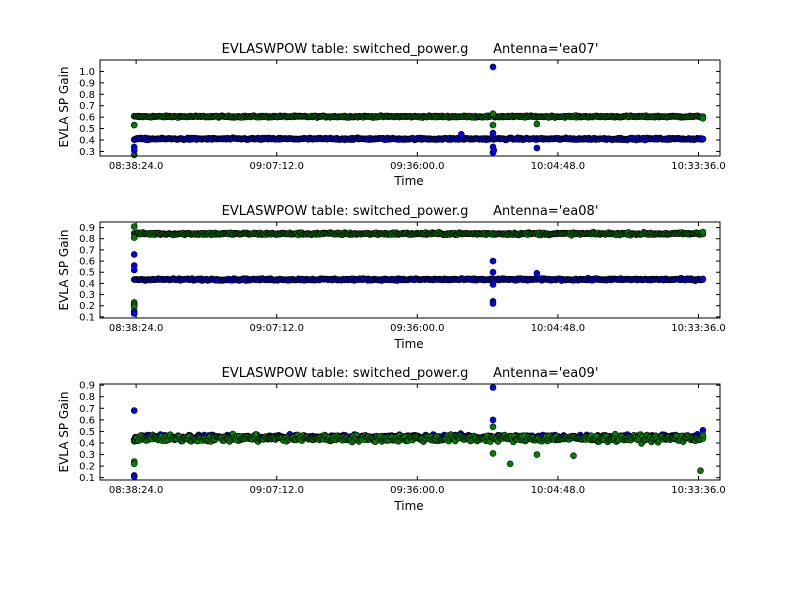 This screenshot has height=600, width=800. I want to click on axes-frame, so click(410, 108).